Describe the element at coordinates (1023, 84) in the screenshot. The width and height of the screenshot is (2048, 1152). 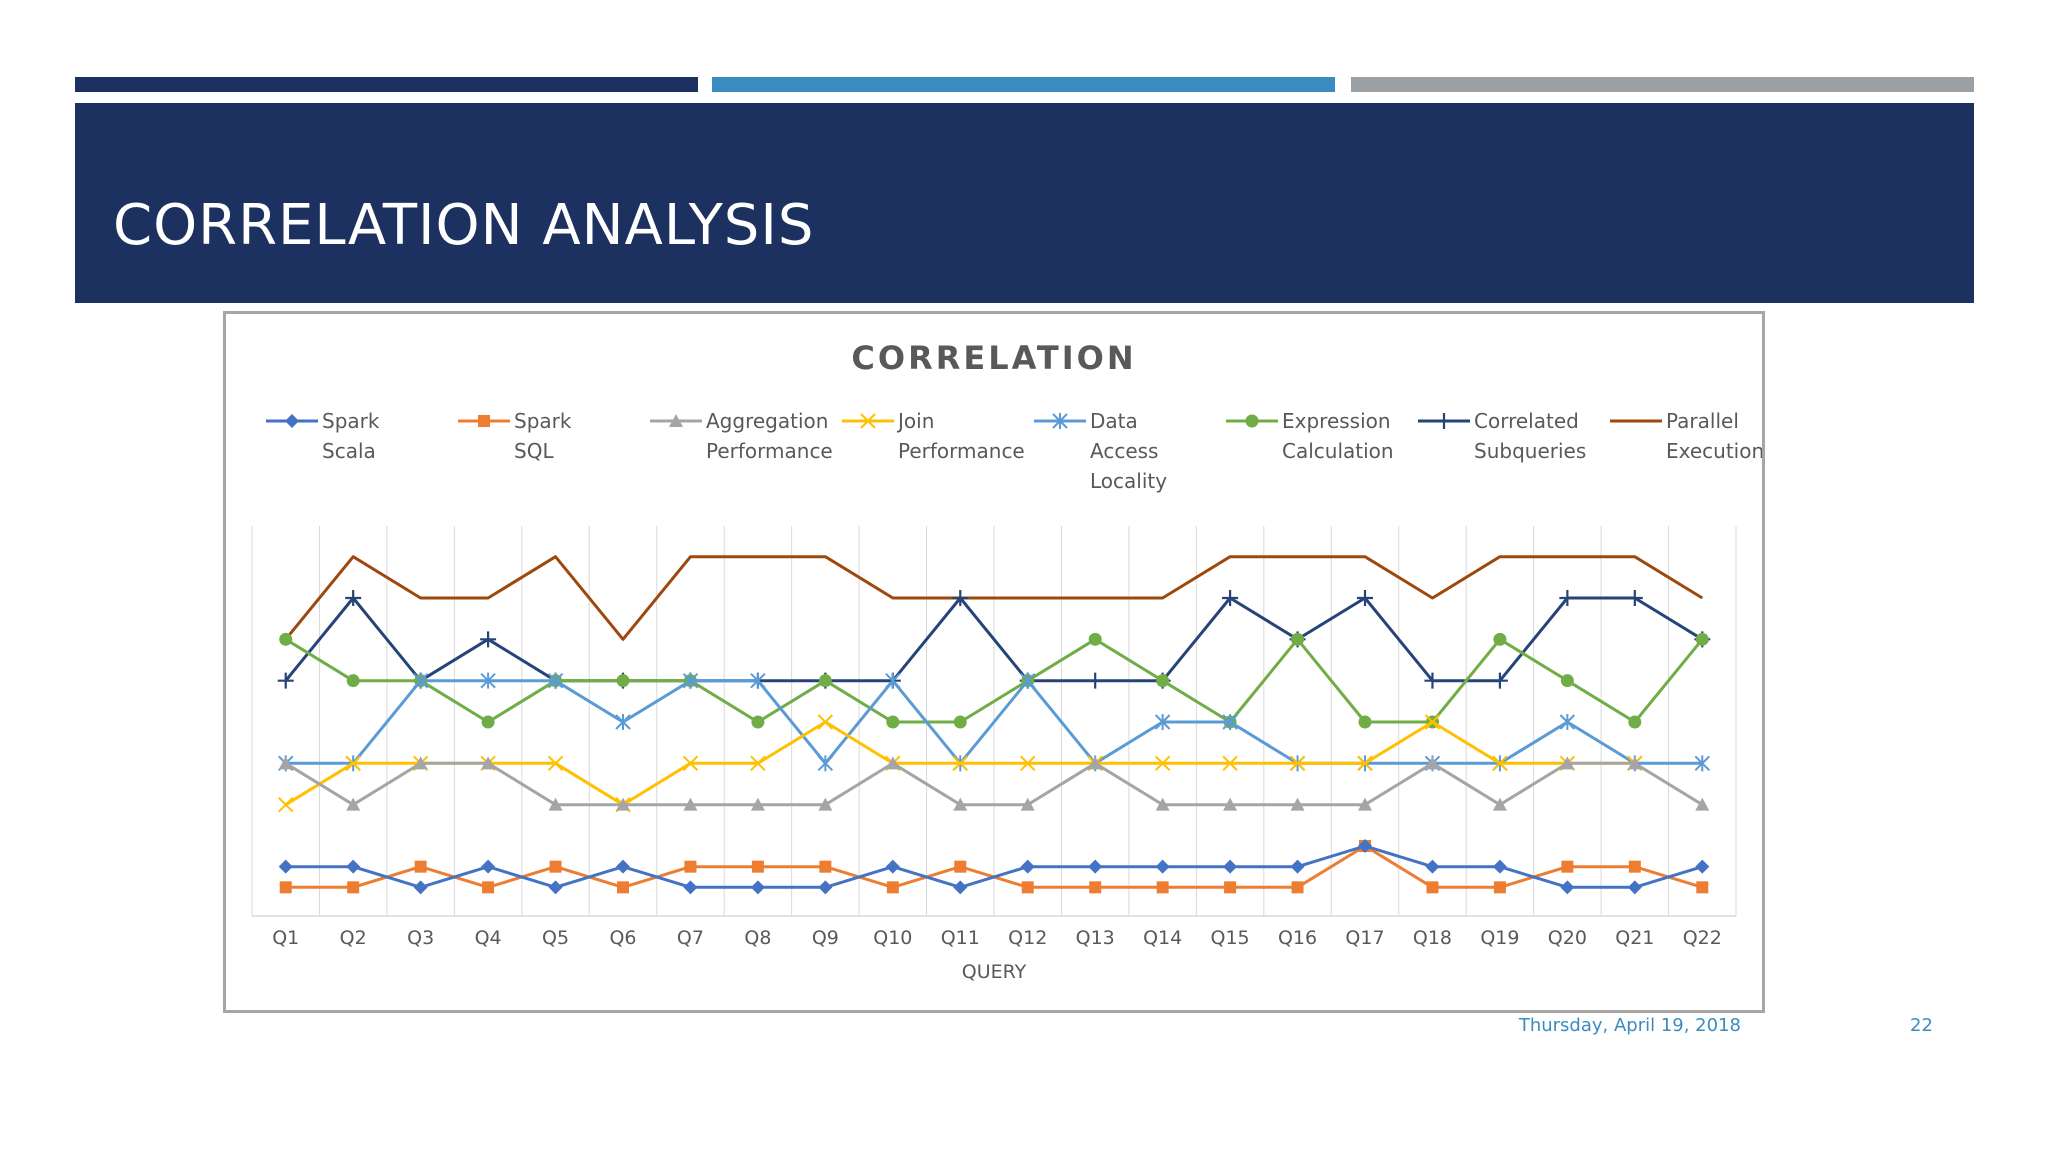
I see `accent-bar-blue` at that location.